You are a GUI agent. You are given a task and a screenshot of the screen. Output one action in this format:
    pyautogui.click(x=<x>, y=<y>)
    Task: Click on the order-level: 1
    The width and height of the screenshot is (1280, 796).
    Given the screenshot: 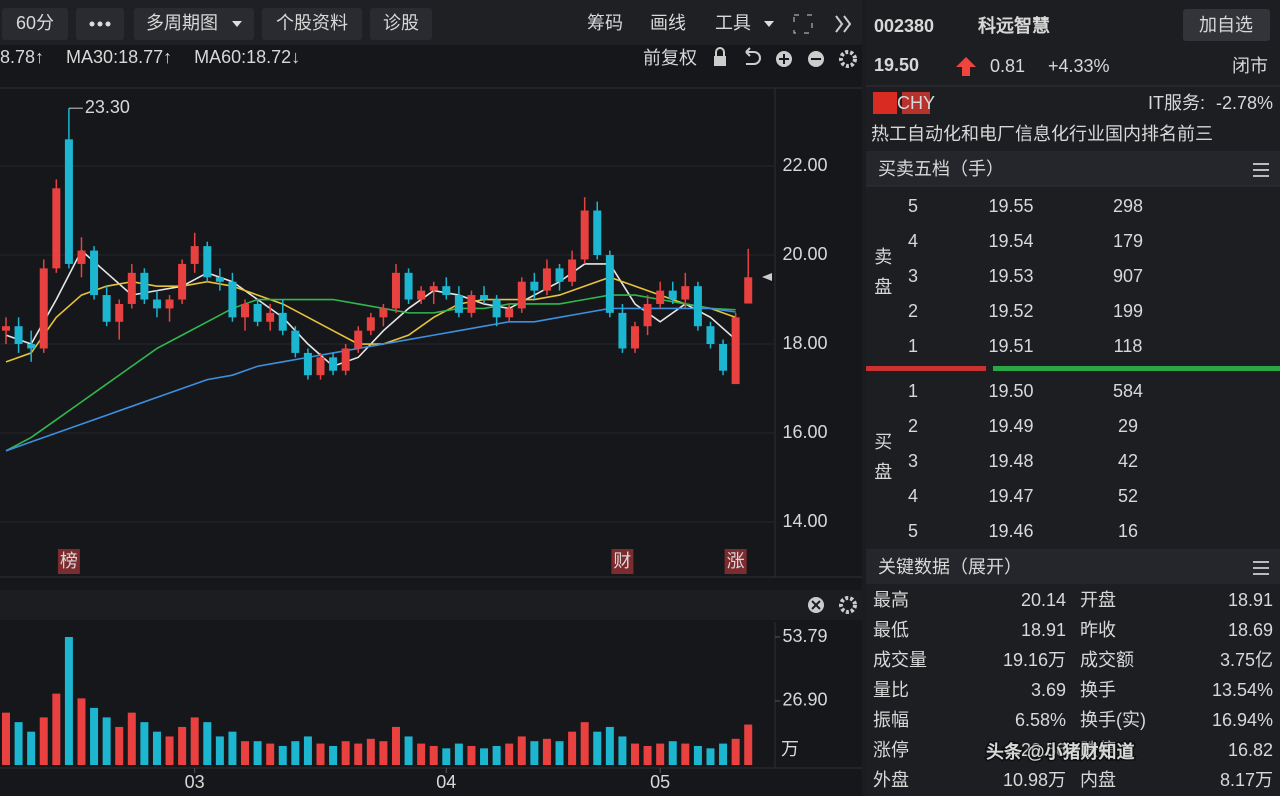 What is the action you would take?
    pyautogui.click(x=913, y=346)
    